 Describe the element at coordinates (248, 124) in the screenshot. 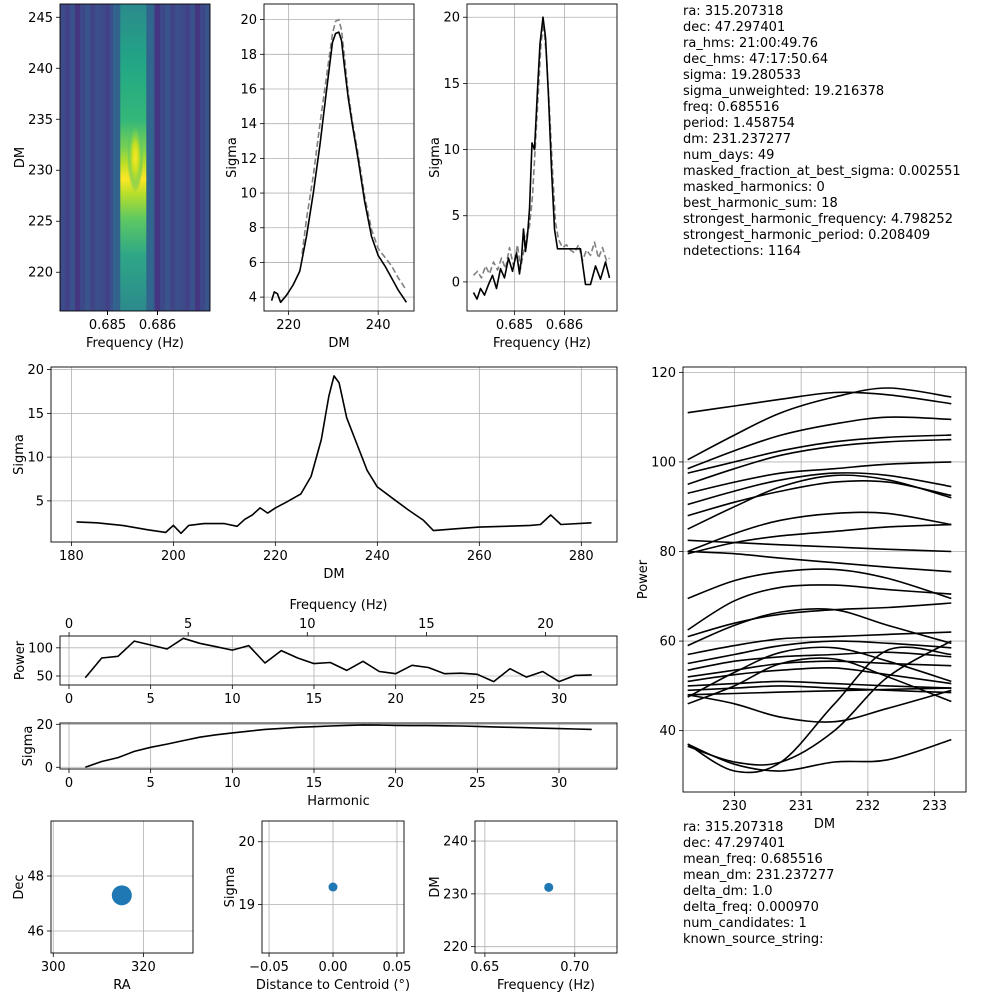

I see `dm_sigma-ytick-label: 14` at that location.